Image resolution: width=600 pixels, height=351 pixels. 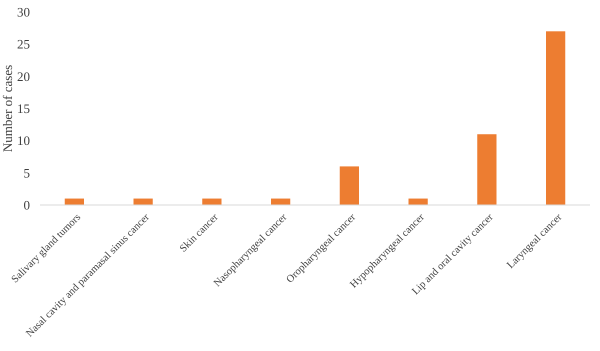 What do you see at coordinates (7, 108) in the screenshot?
I see `y-axis-title: Number of cases` at bounding box center [7, 108].